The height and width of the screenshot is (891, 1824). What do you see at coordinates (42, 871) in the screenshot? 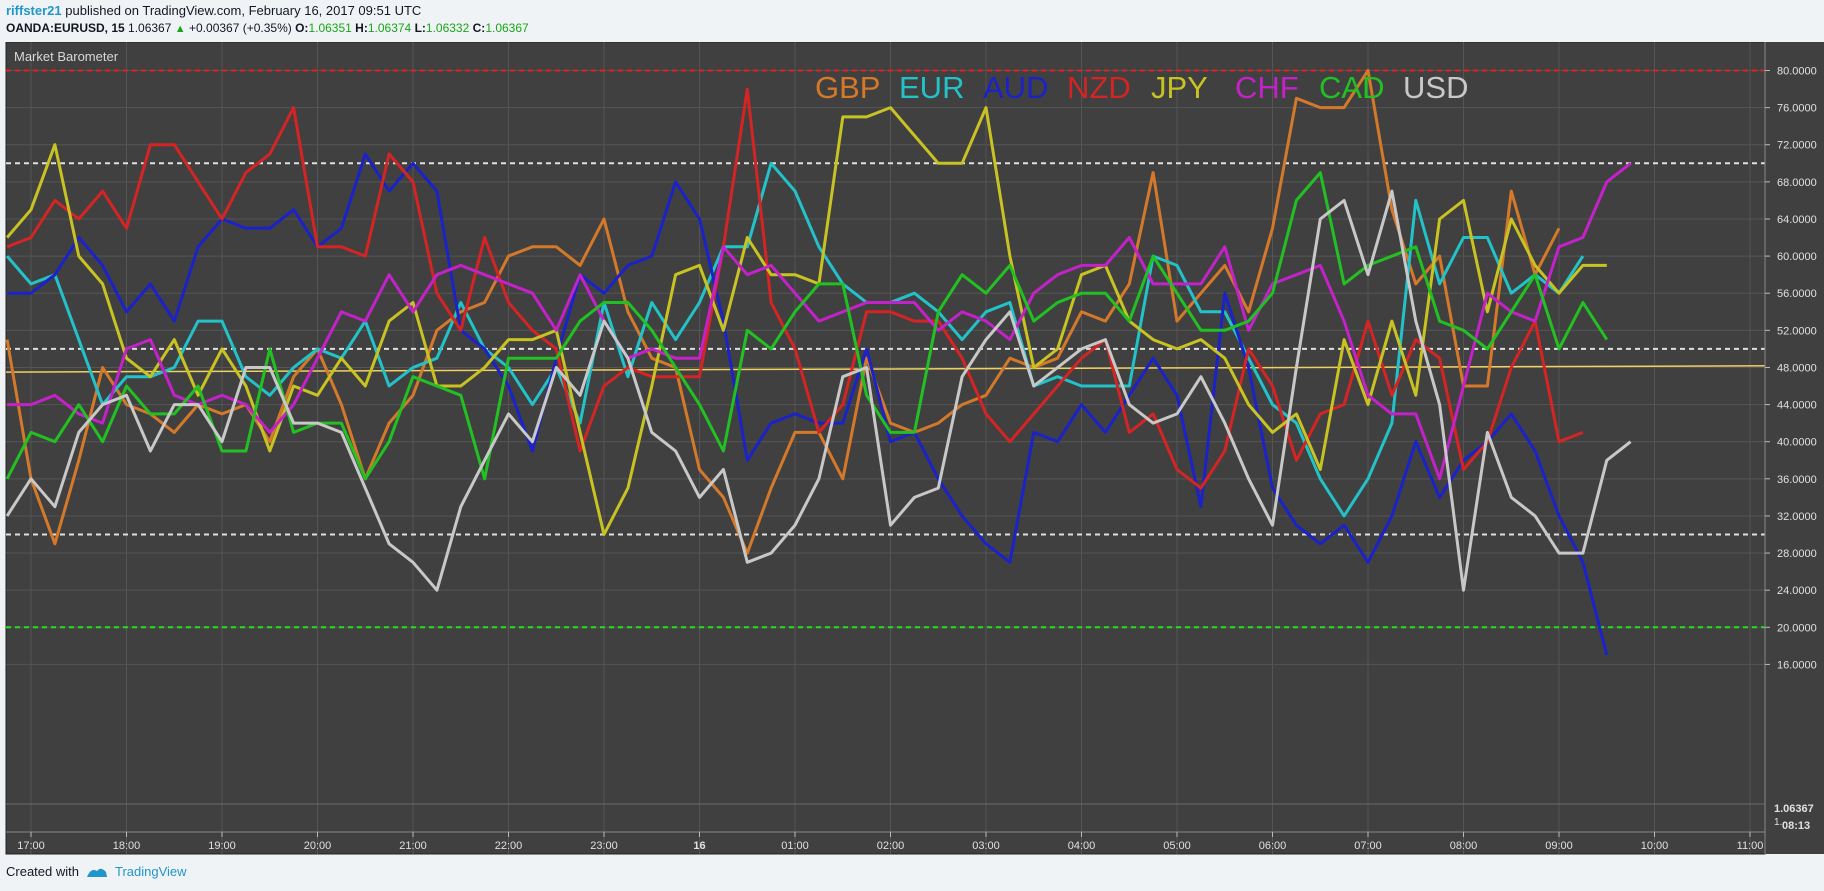
I see `created-with-text: Created with` at bounding box center [42, 871].